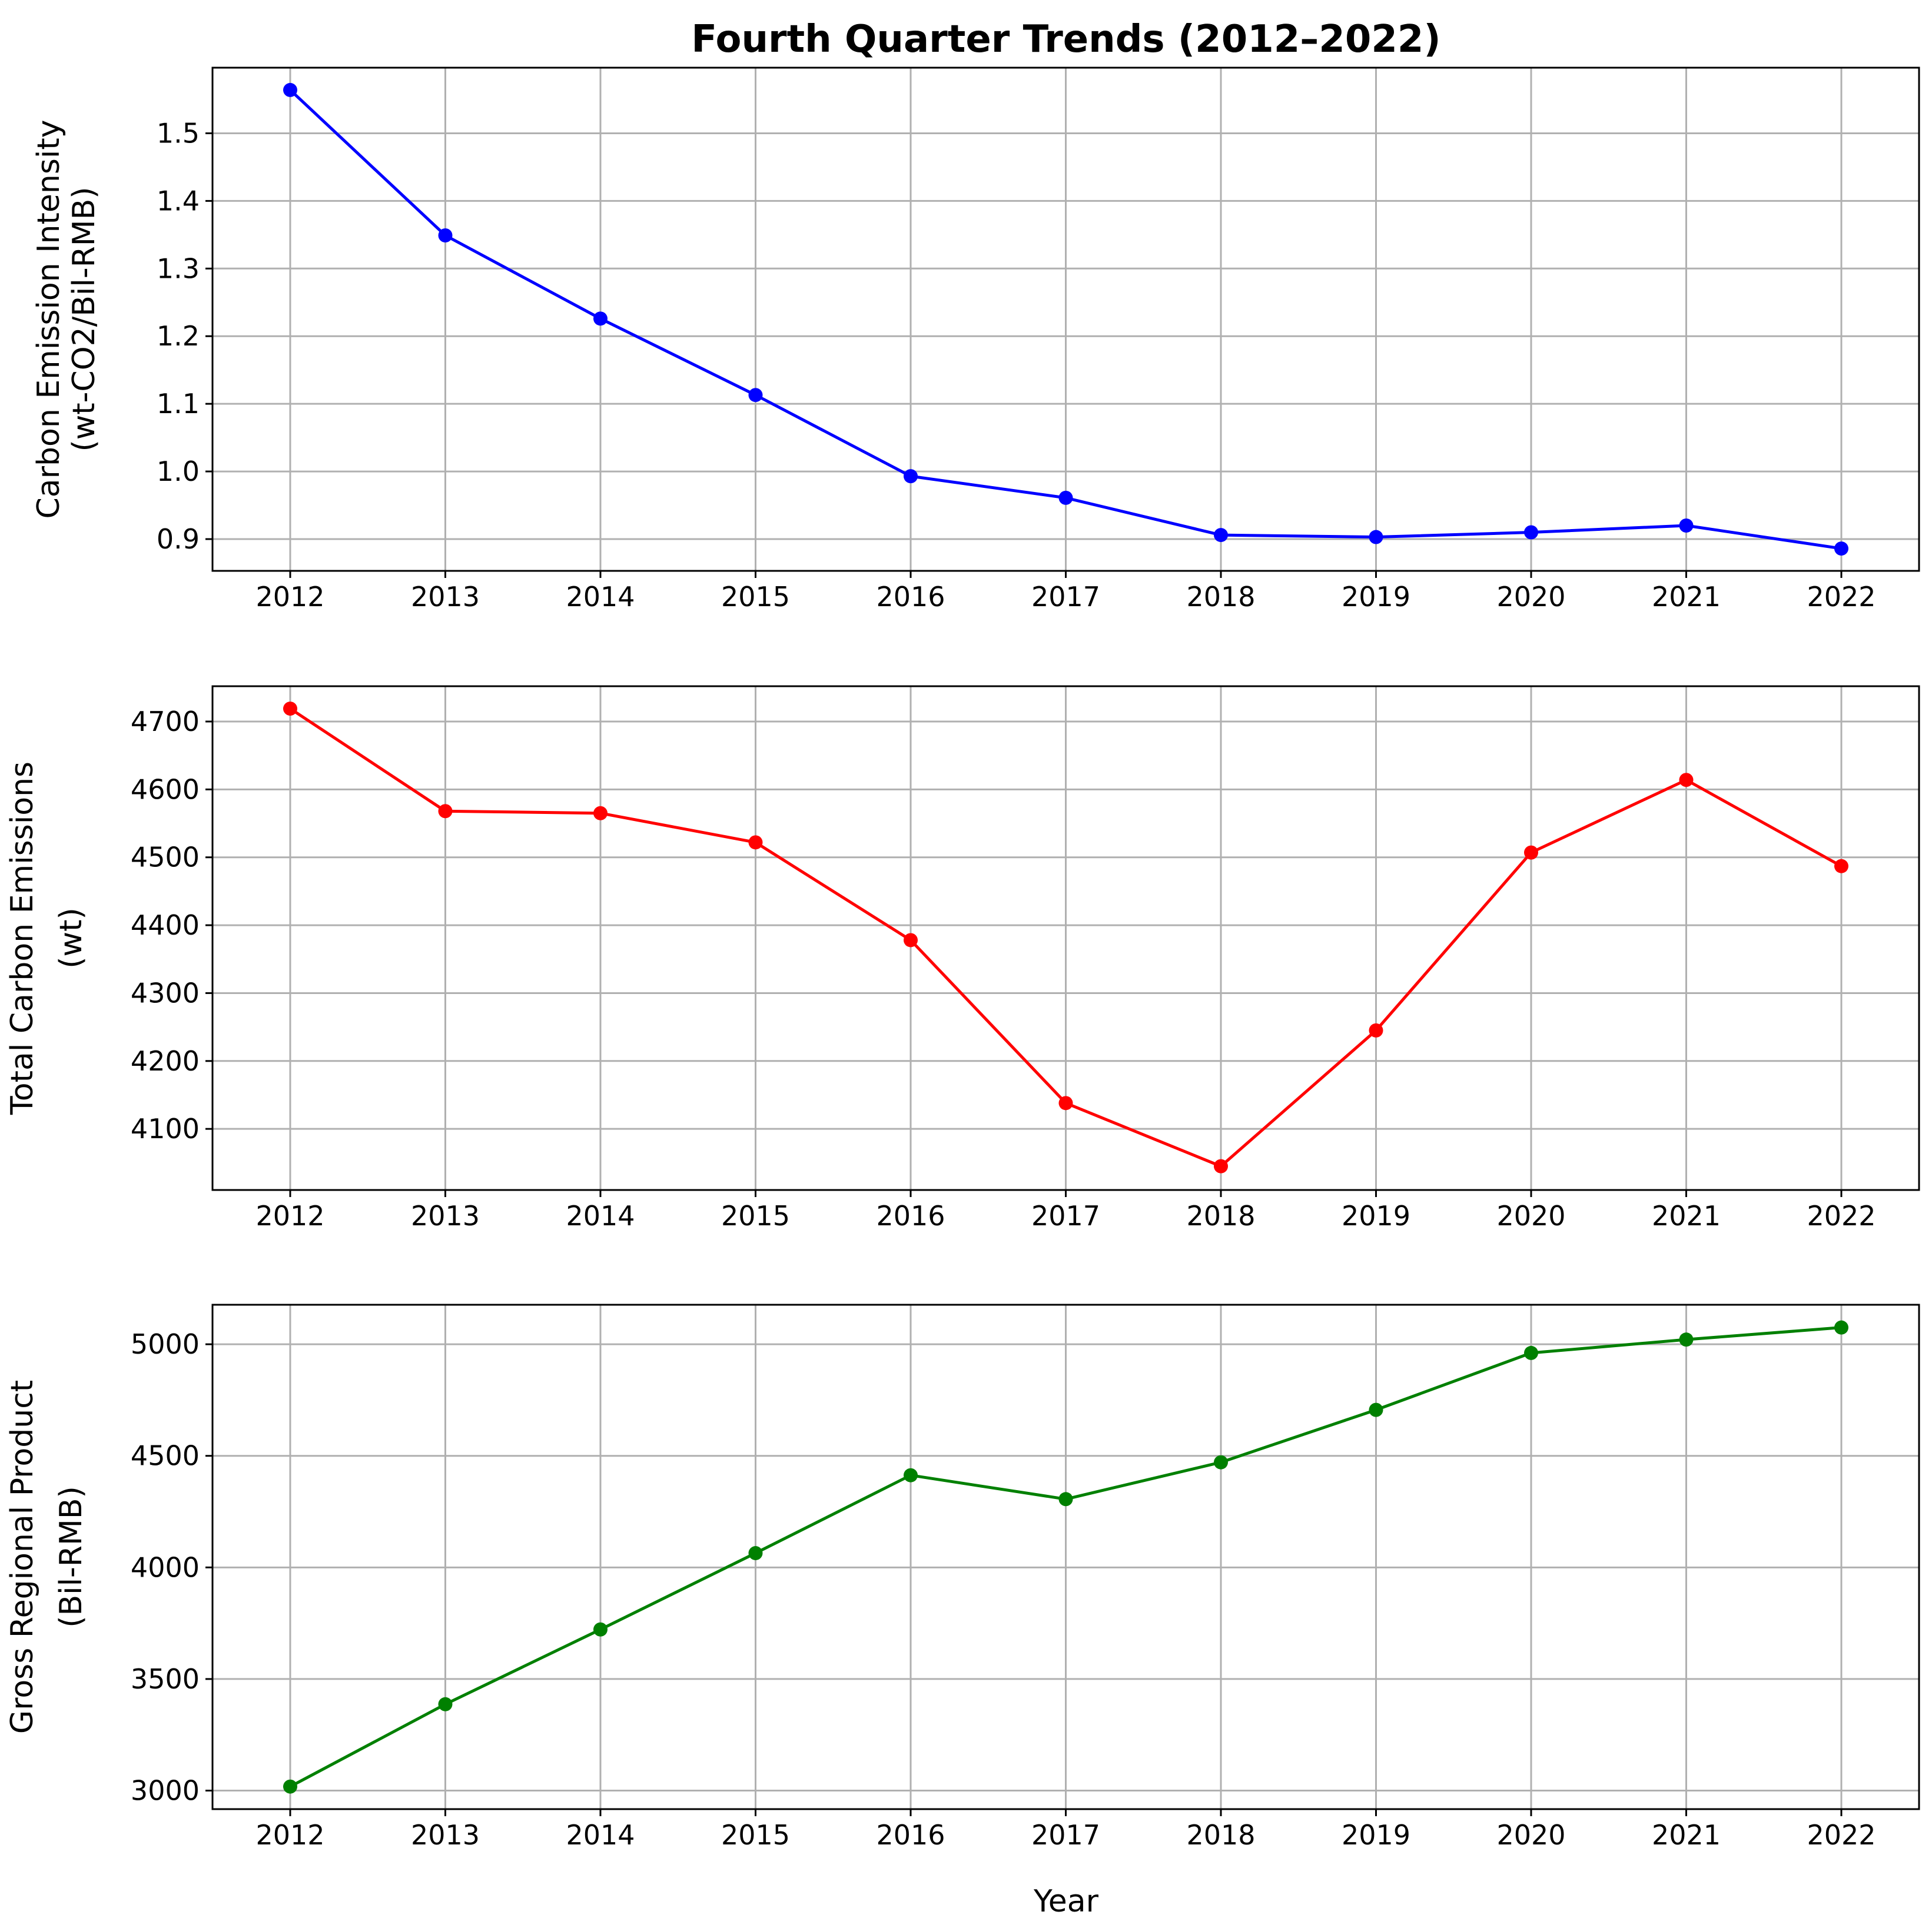  What do you see at coordinates (166, 1344) in the screenshot?
I see `y-tick-label: 5000` at bounding box center [166, 1344].